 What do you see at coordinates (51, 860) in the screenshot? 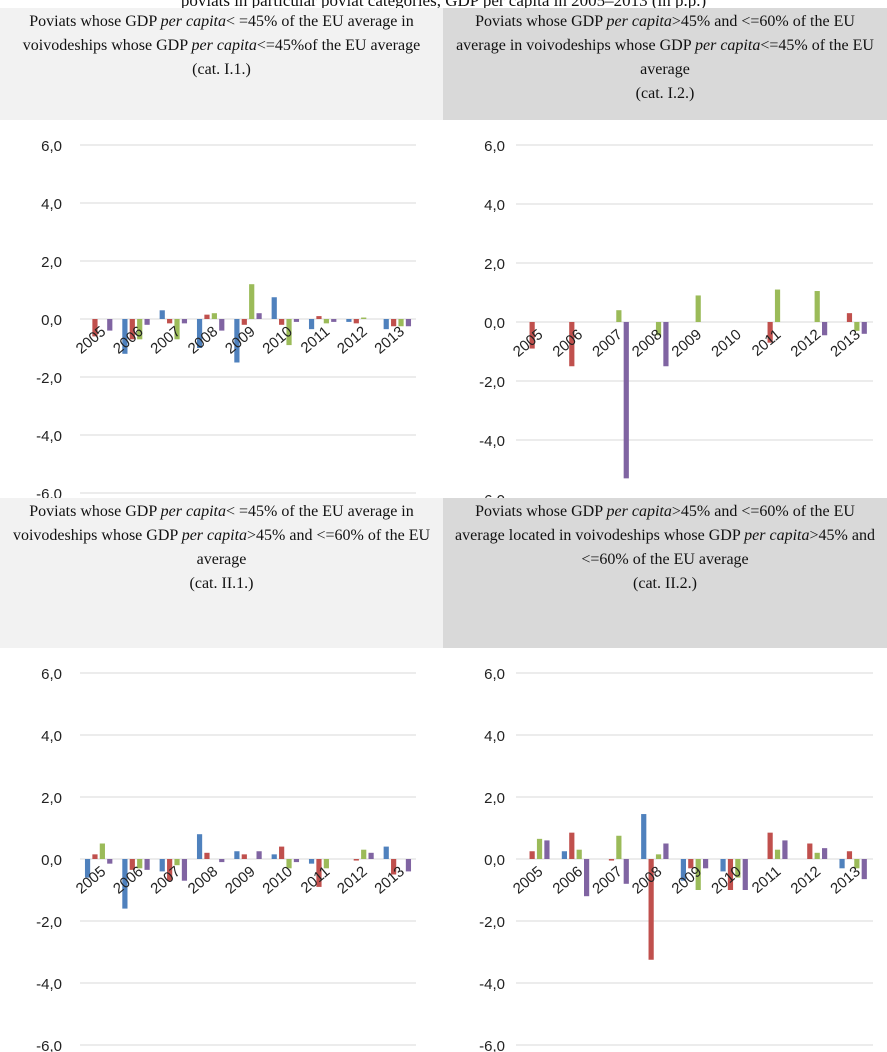
I see `y-tick-label: 0,0` at bounding box center [51, 860].